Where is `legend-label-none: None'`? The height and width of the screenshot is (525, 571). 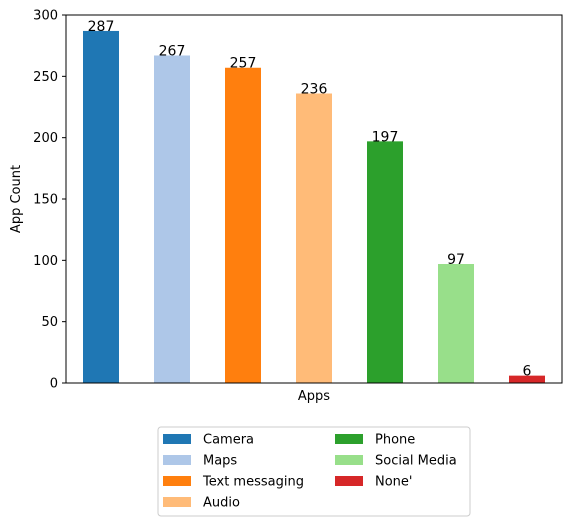 legend-label-none: None' is located at coordinates (394, 482).